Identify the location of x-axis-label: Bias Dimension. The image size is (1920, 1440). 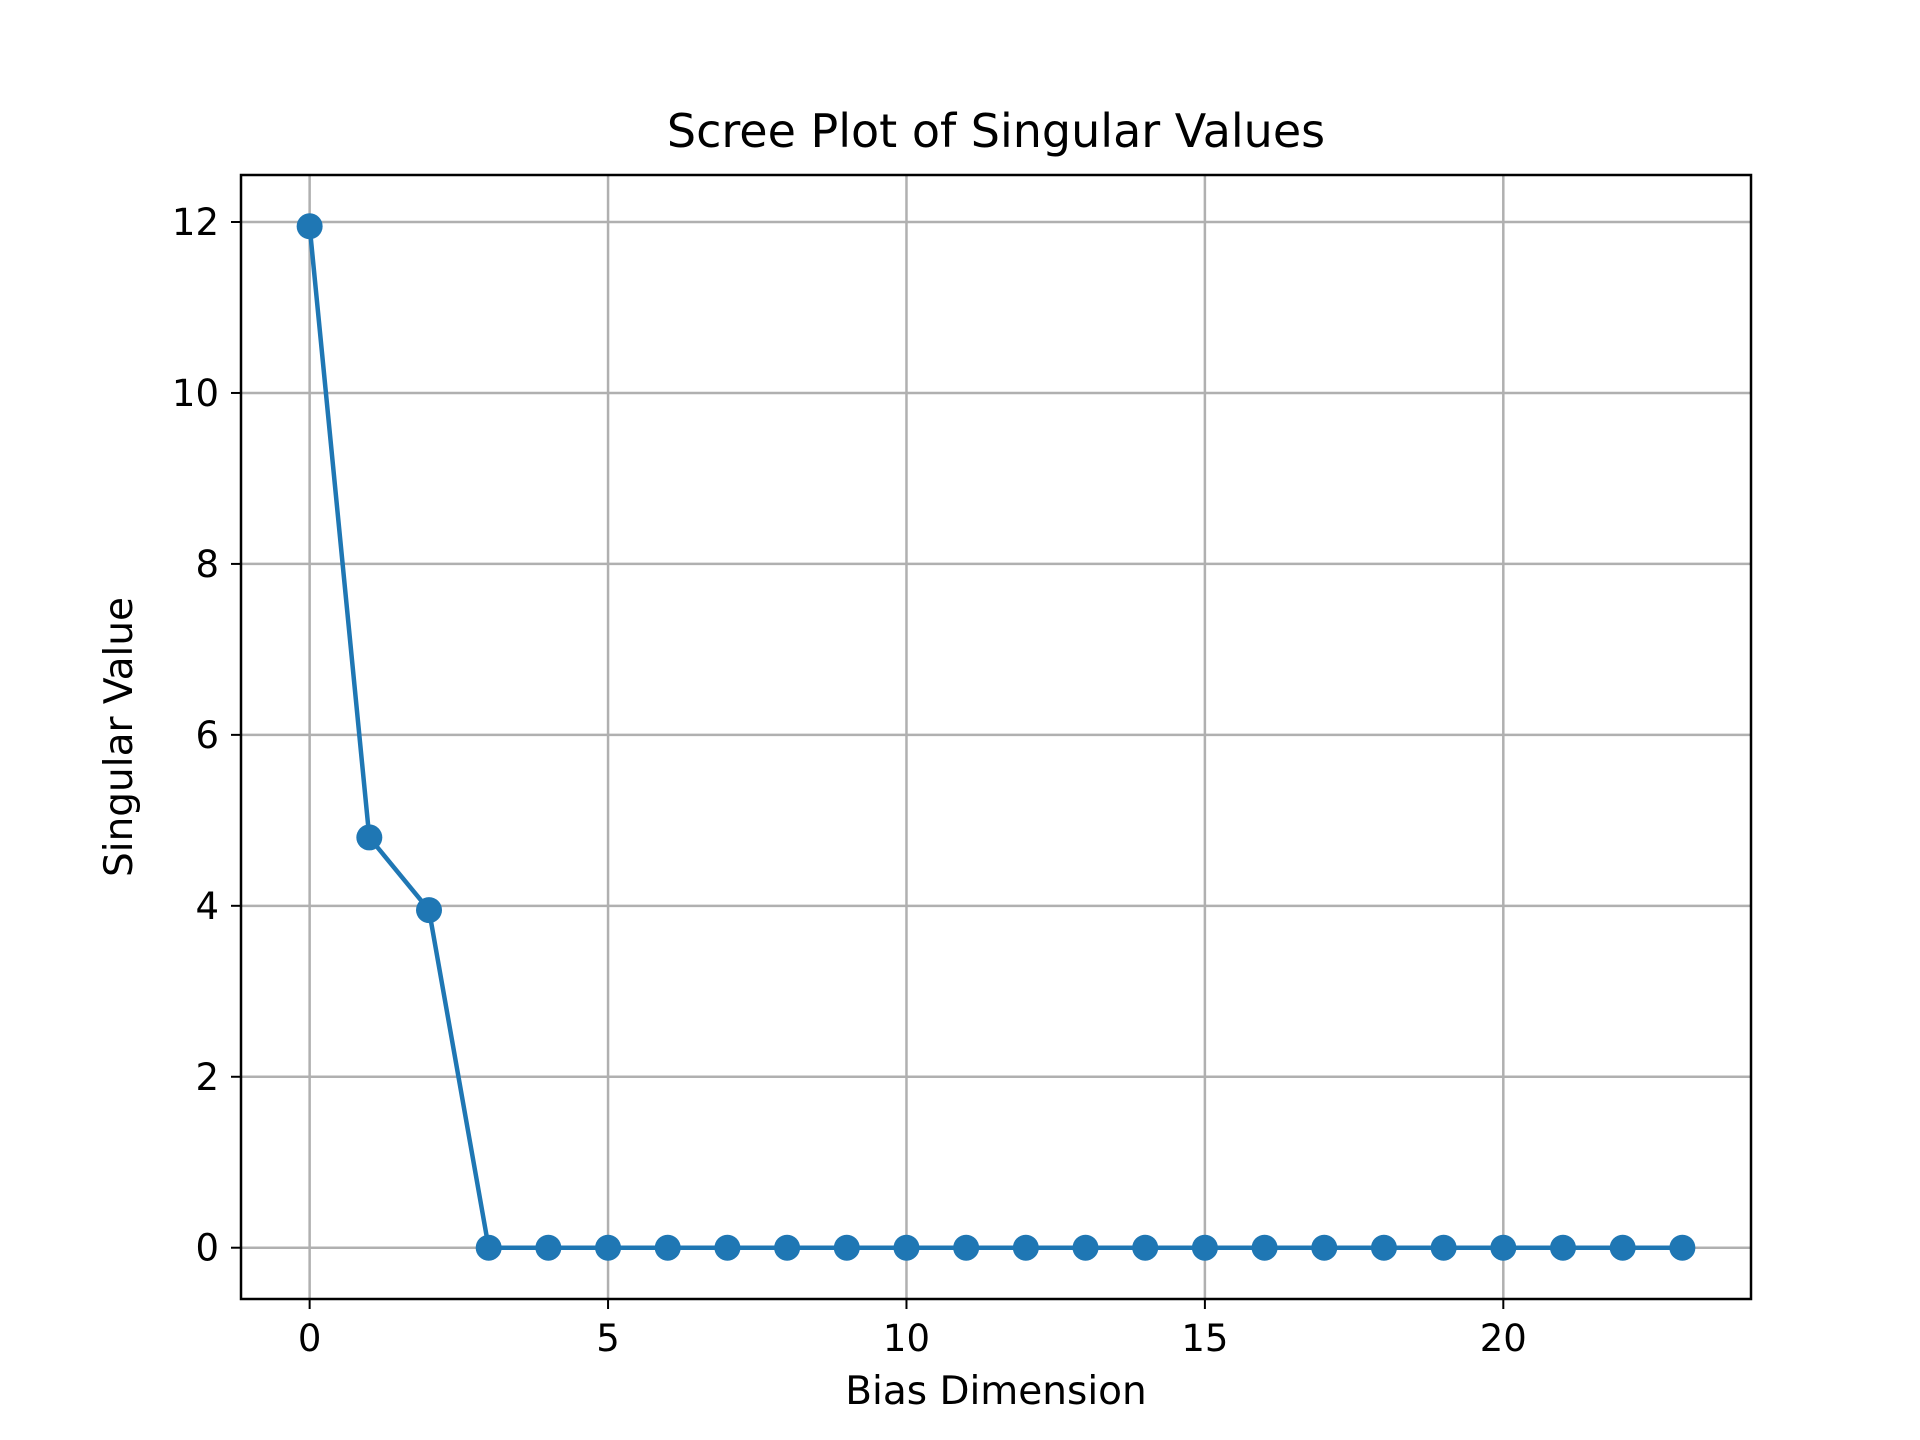
(996, 1391).